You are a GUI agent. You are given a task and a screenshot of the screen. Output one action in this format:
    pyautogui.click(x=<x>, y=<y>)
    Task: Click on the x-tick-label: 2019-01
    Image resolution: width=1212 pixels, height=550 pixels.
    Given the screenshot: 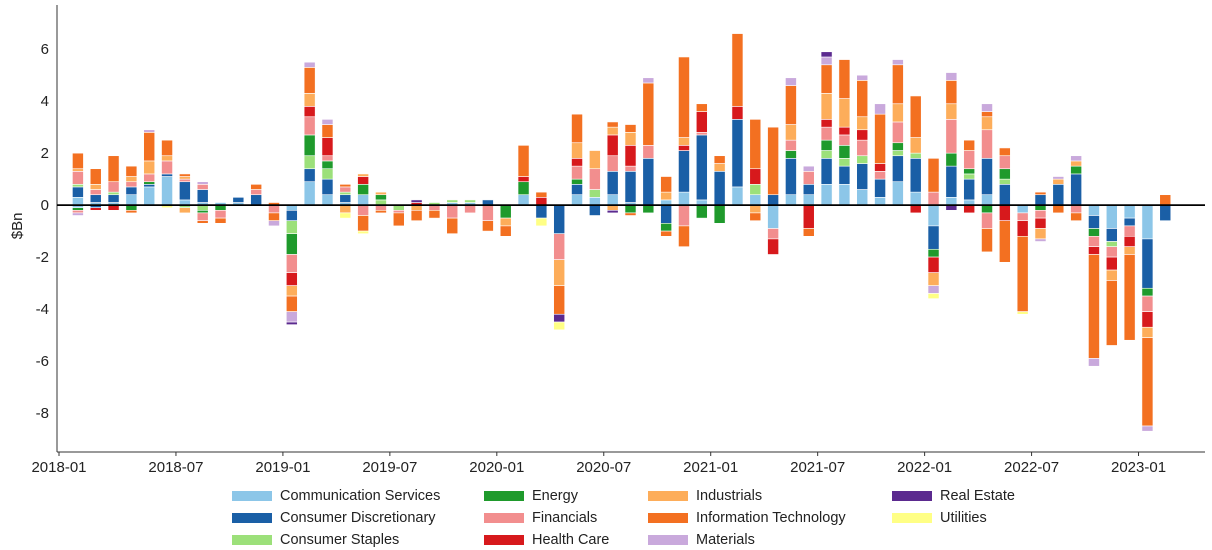 What is the action you would take?
    pyautogui.click(x=282, y=467)
    